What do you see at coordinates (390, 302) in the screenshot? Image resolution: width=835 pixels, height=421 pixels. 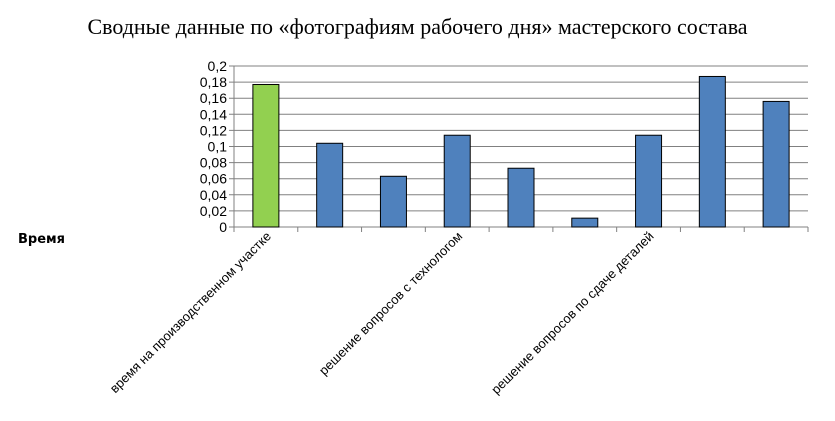 I see `x-tick-label: решение вопросов с технологом` at bounding box center [390, 302].